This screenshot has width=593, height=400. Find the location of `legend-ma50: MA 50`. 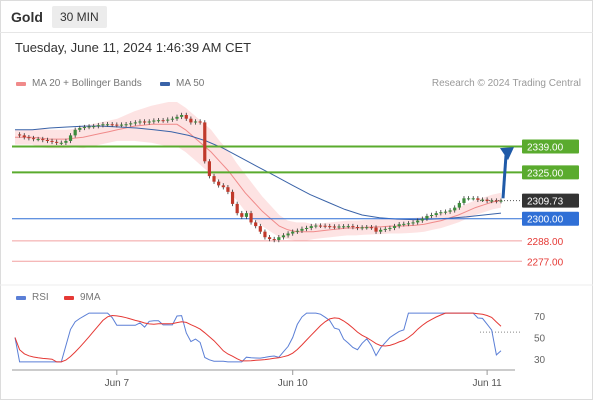

legend-ma50: MA 50 is located at coordinates (182, 83).